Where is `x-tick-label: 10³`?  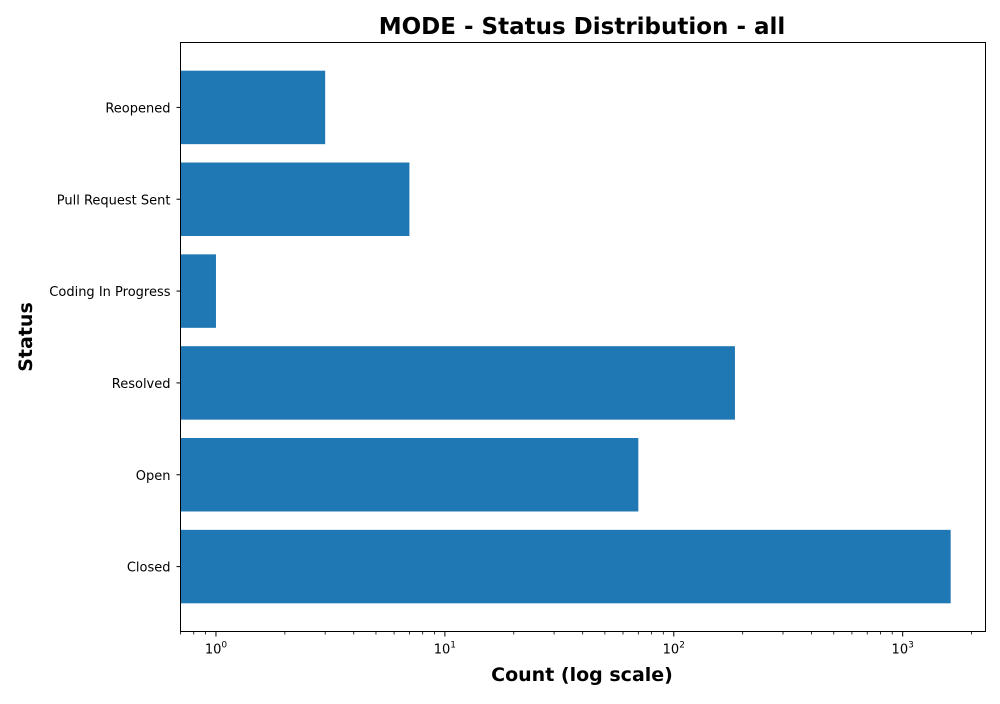
x-tick-label: 10³ is located at coordinates (903, 649).